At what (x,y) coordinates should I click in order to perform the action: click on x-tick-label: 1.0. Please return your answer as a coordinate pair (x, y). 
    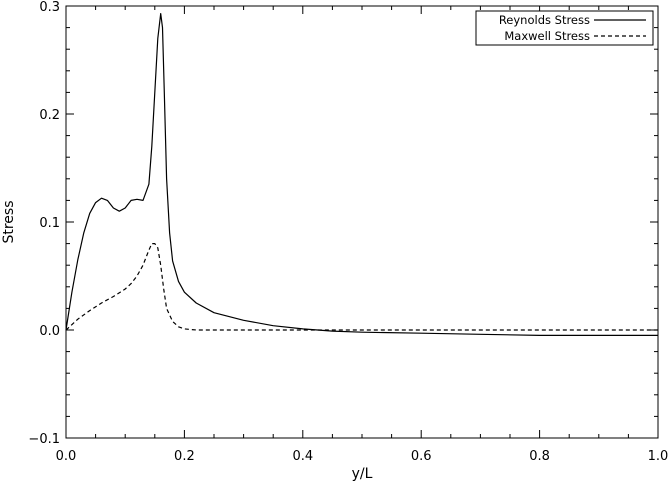
    Looking at the image, I should click on (658, 456).